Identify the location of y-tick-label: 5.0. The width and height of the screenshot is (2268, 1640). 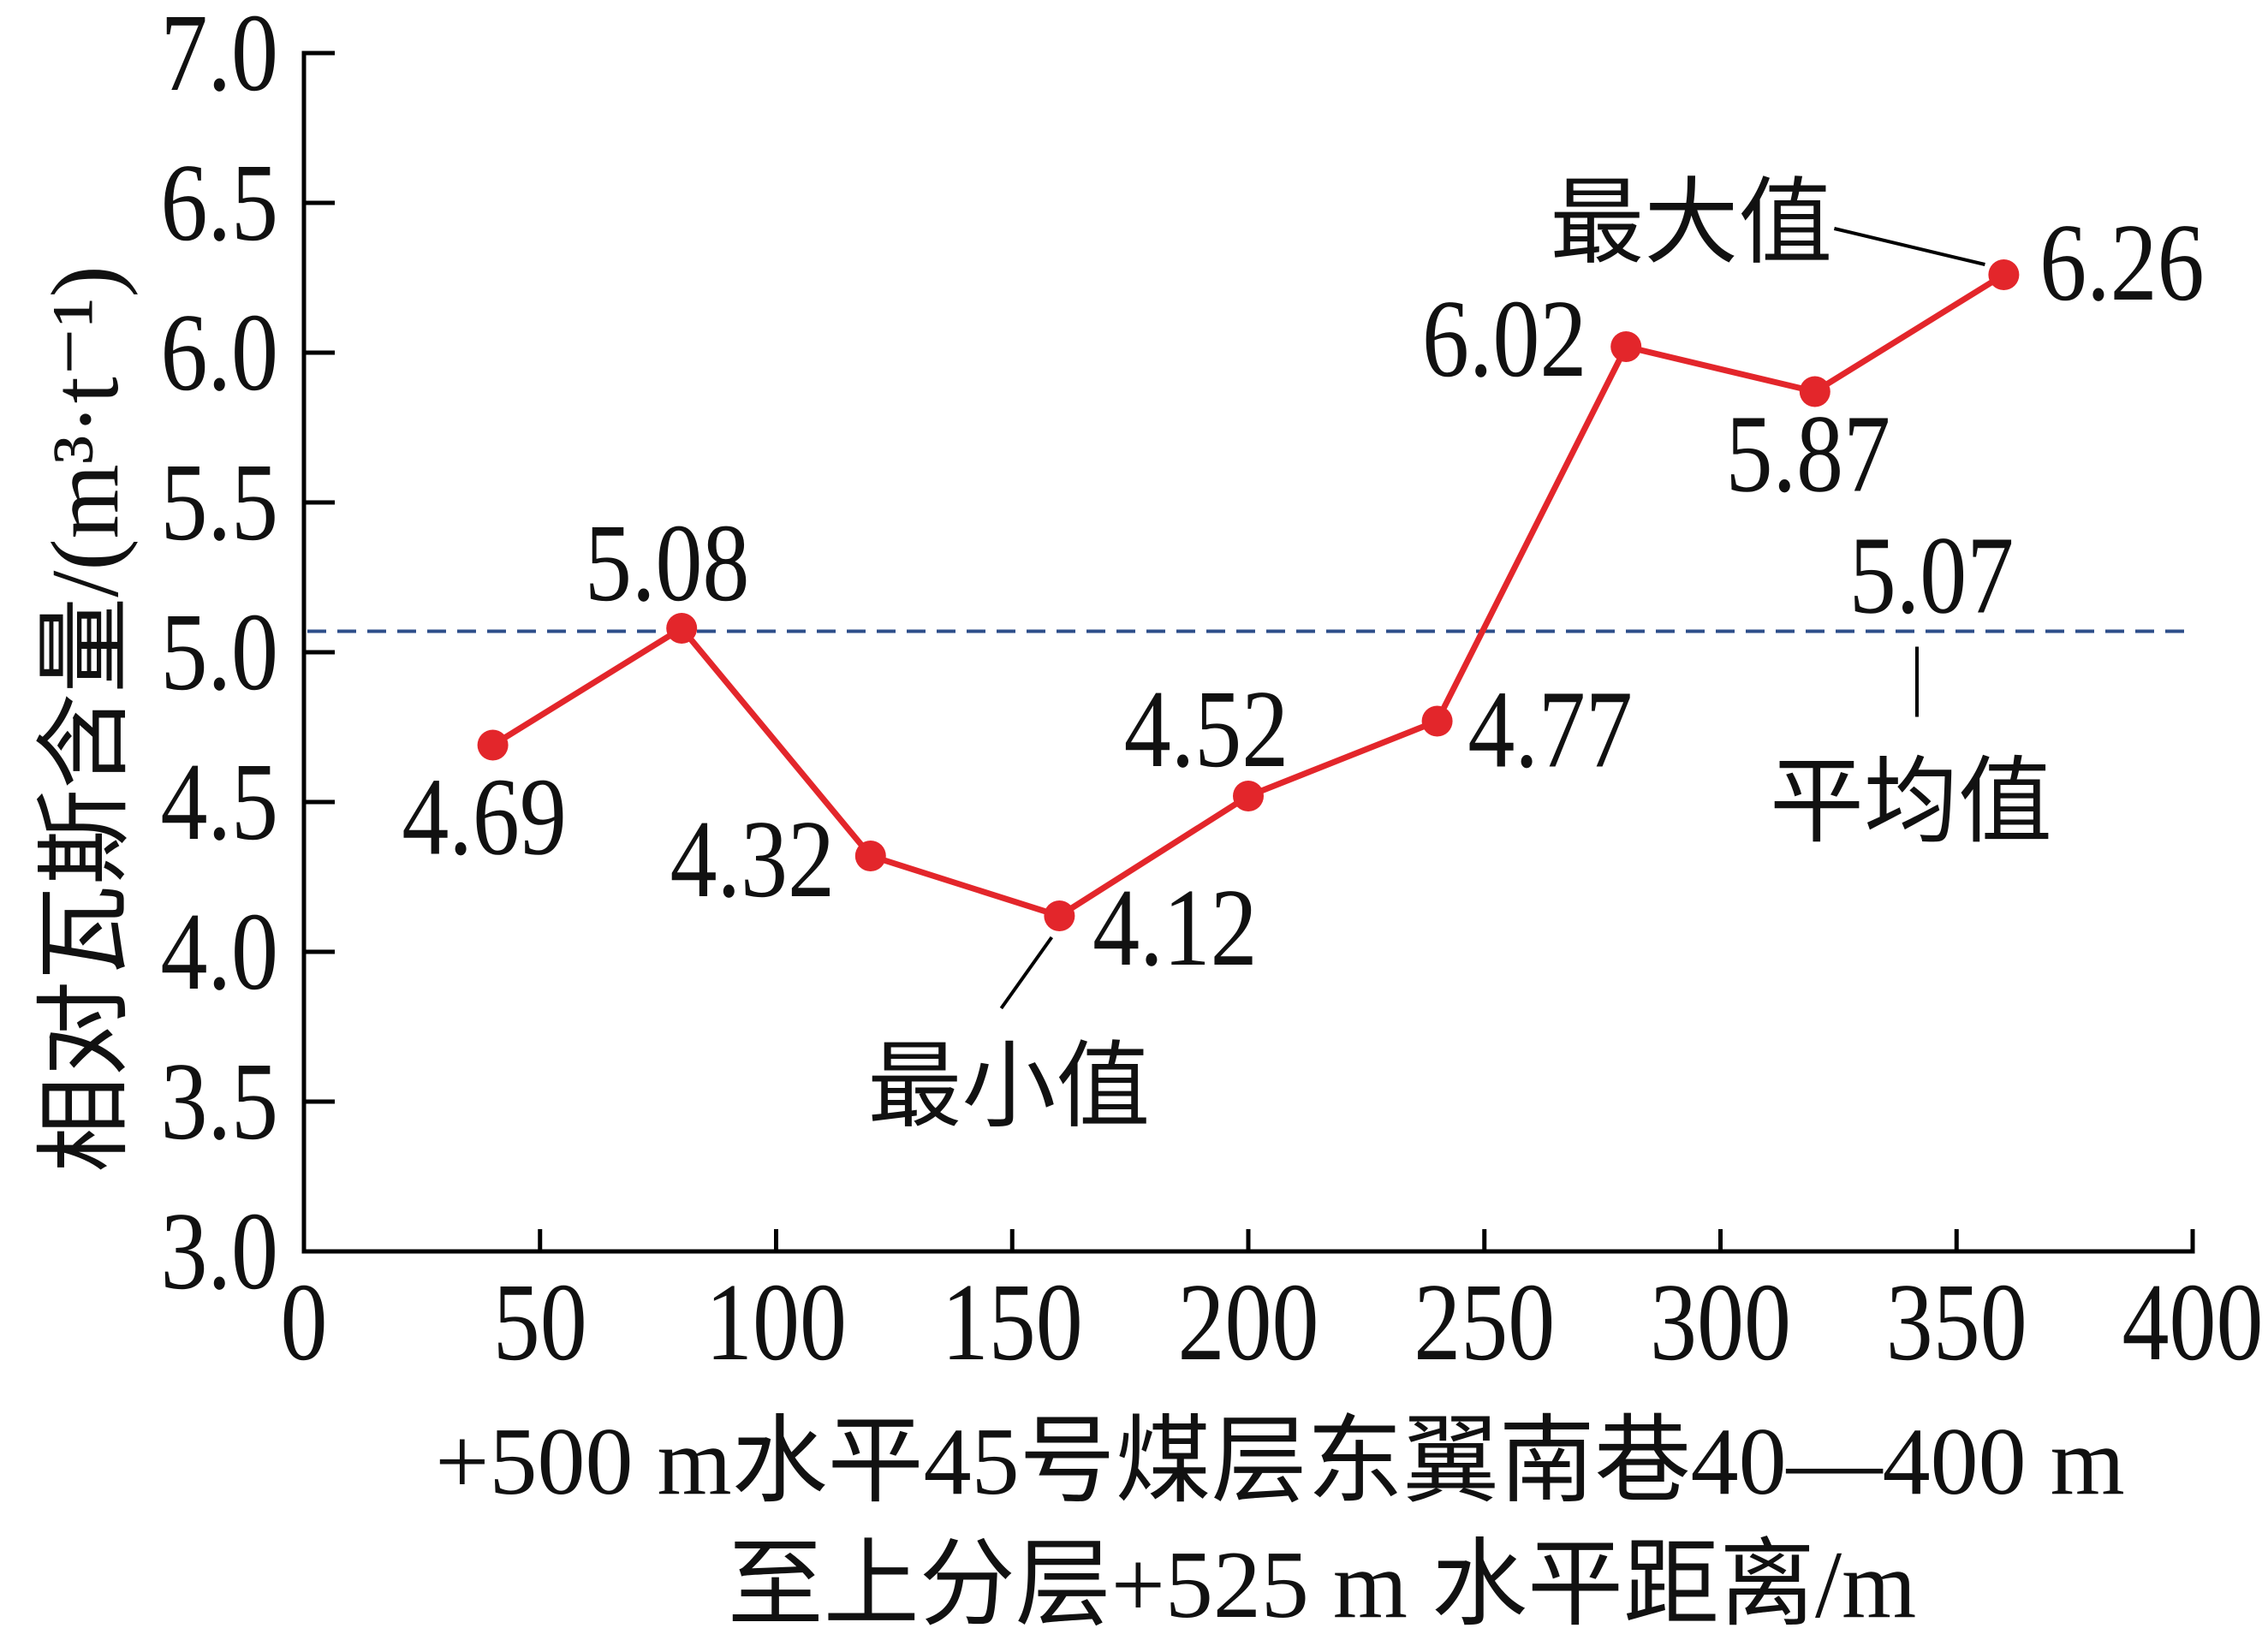
(219, 652).